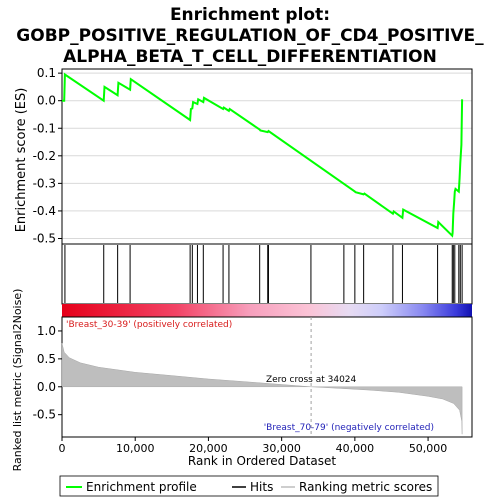 This screenshot has height=500, width=500. I want to click on metric-x-ticks: 0 10,000 20,000 30,000 40,000 50,000, so click(253, 446).